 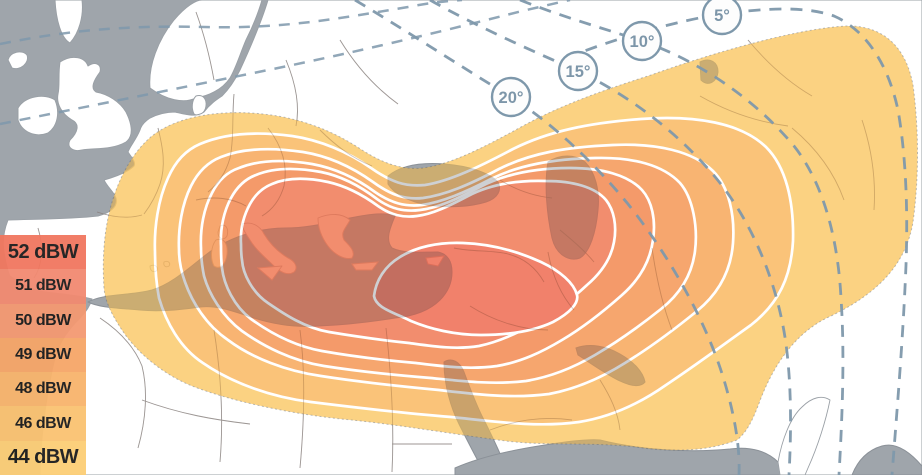 I want to click on legend-row-51dbw: 51 dBW, so click(x=43, y=286).